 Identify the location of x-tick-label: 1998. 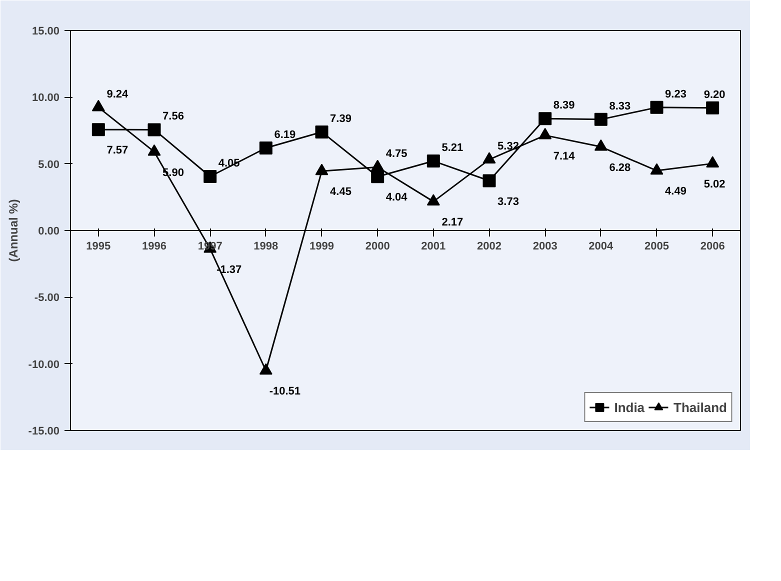
(266, 246).